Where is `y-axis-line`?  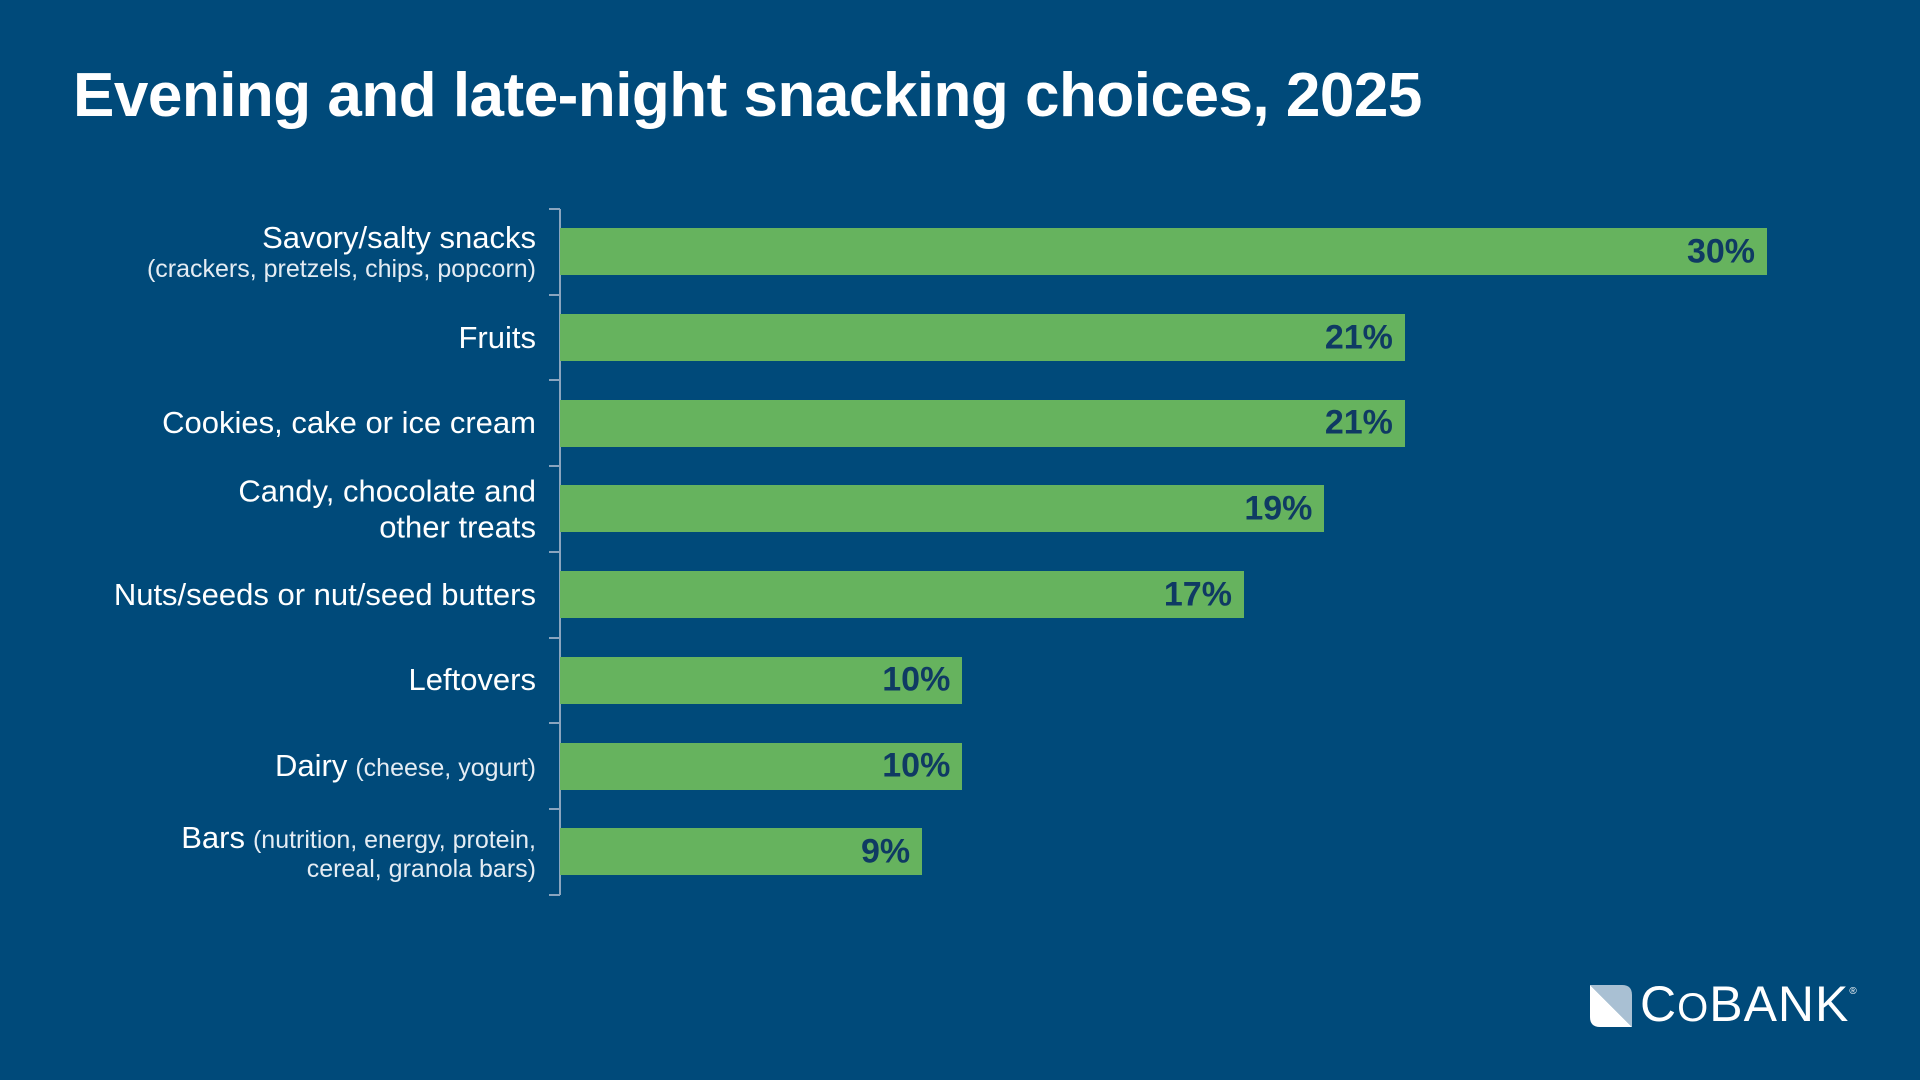
y-axis-line is located at coordinates (560, 552).